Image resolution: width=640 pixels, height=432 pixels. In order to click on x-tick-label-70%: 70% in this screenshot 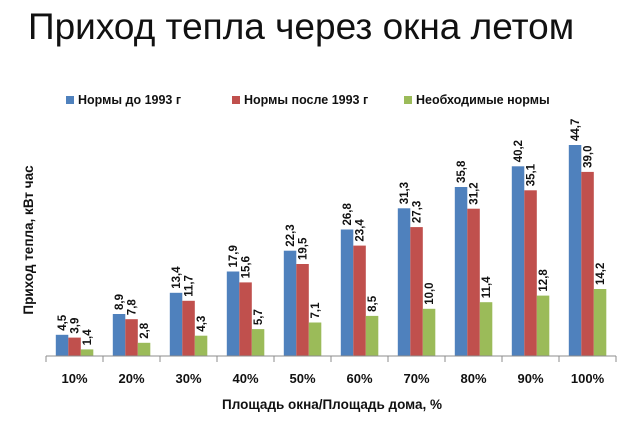, I will do `click(416, 378)`.